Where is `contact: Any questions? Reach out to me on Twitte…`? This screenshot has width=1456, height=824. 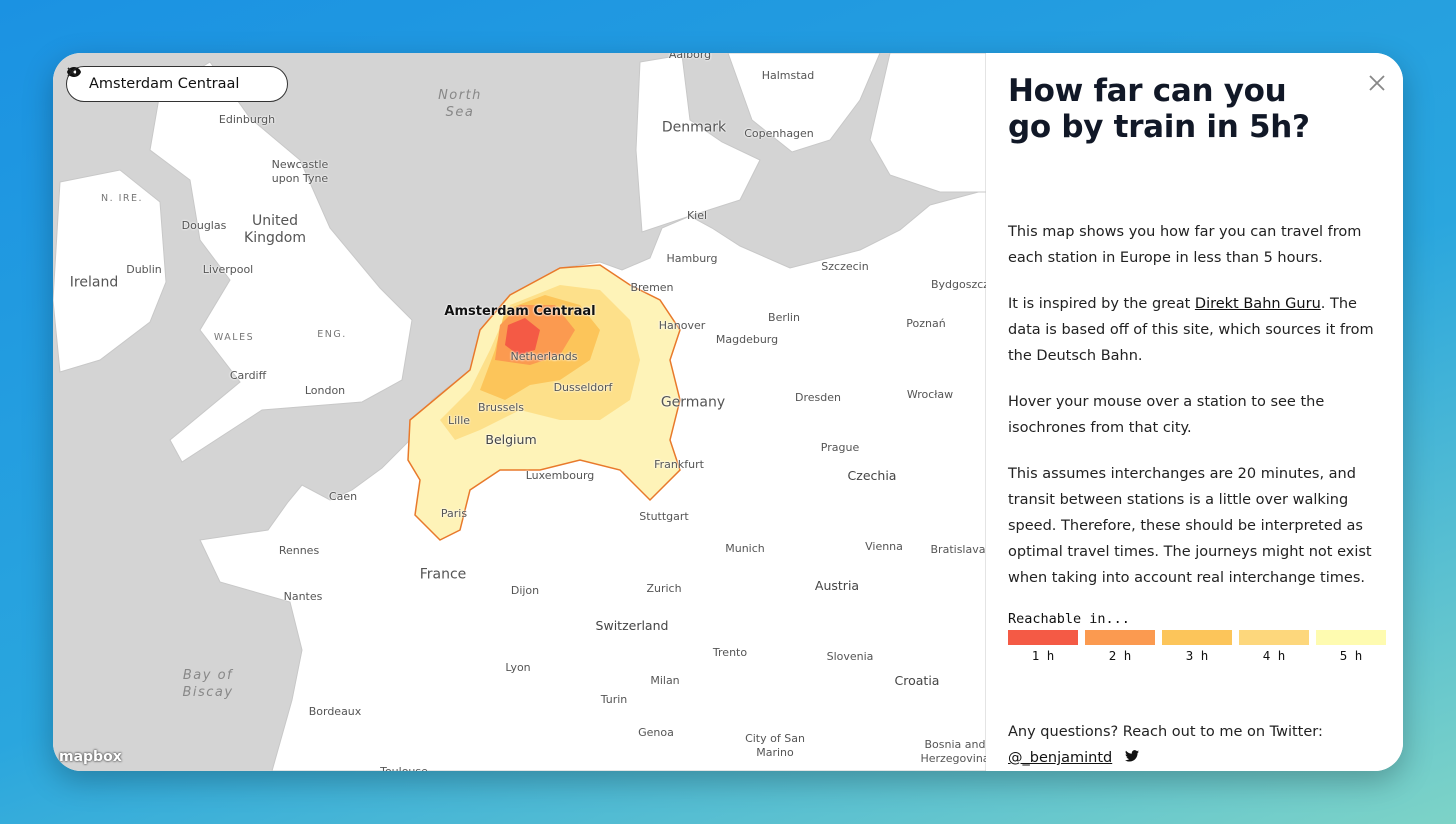
contact: Any questions? Reach out to me on Twitte… is located at coordinates (1165, 745).